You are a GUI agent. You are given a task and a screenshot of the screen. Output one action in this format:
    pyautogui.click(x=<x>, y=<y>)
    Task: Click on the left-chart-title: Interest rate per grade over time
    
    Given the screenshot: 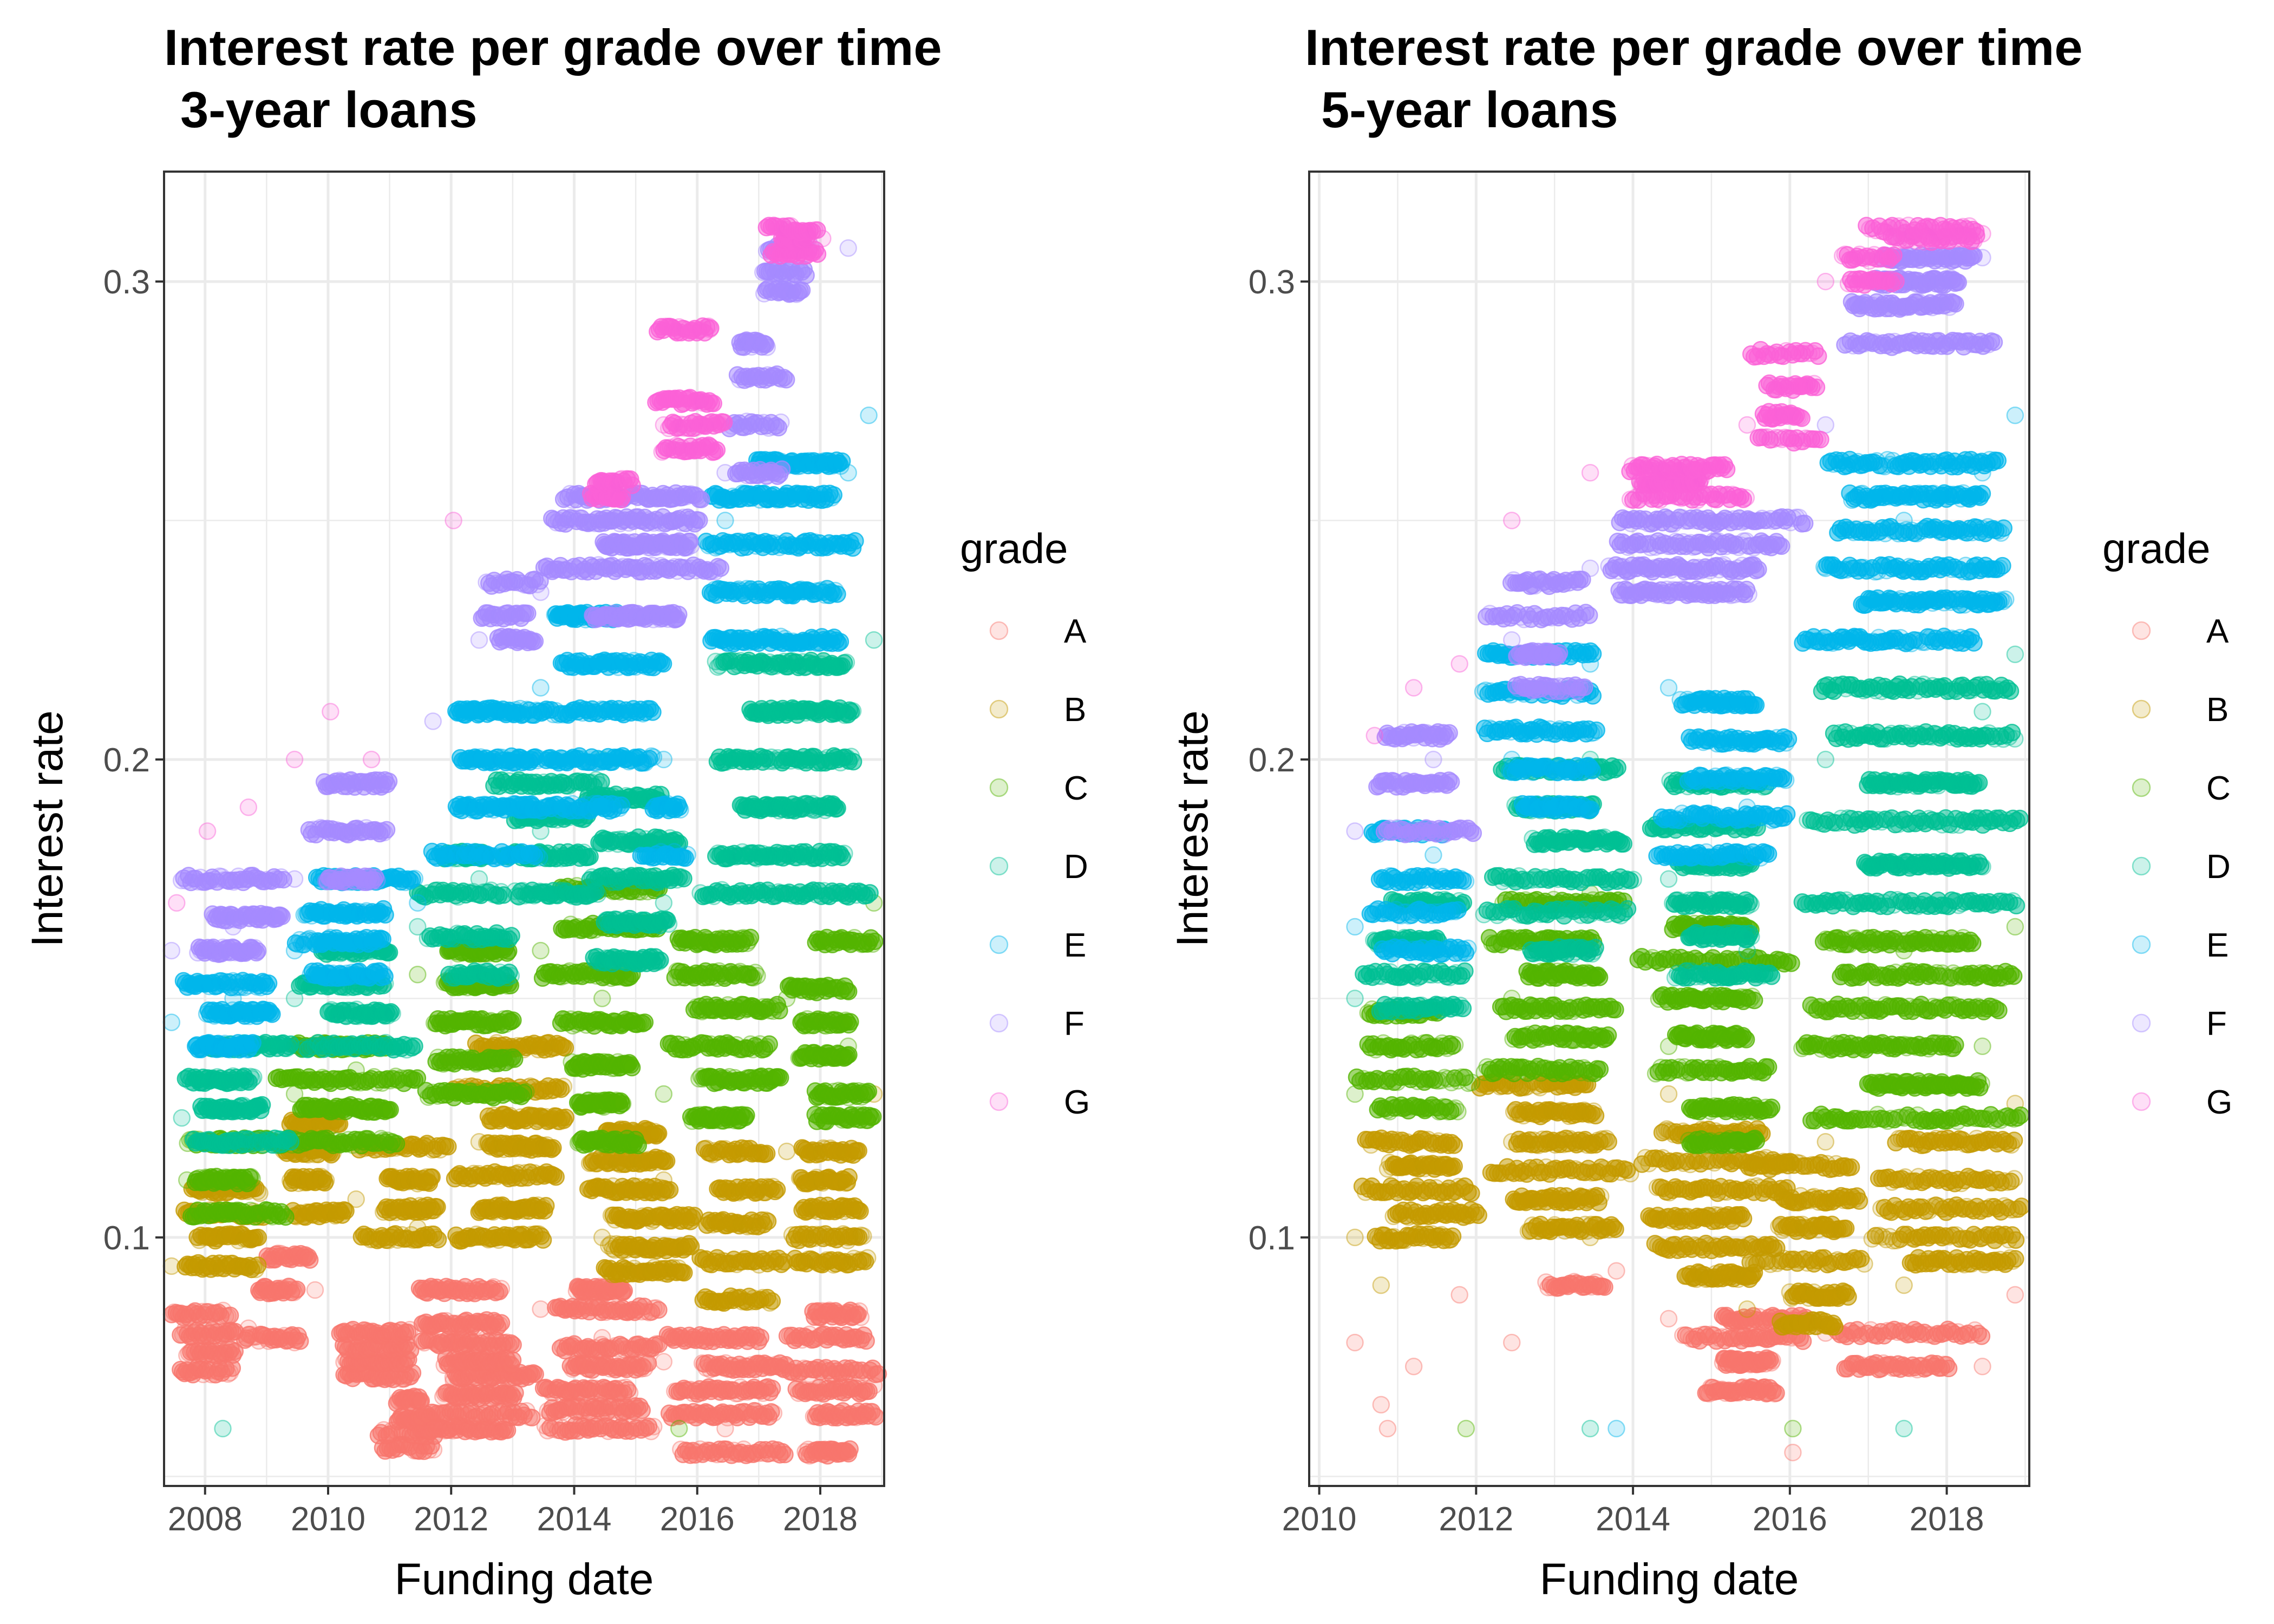 What is the action you would take?
    pyautogui.click(x=553, y=47)
    